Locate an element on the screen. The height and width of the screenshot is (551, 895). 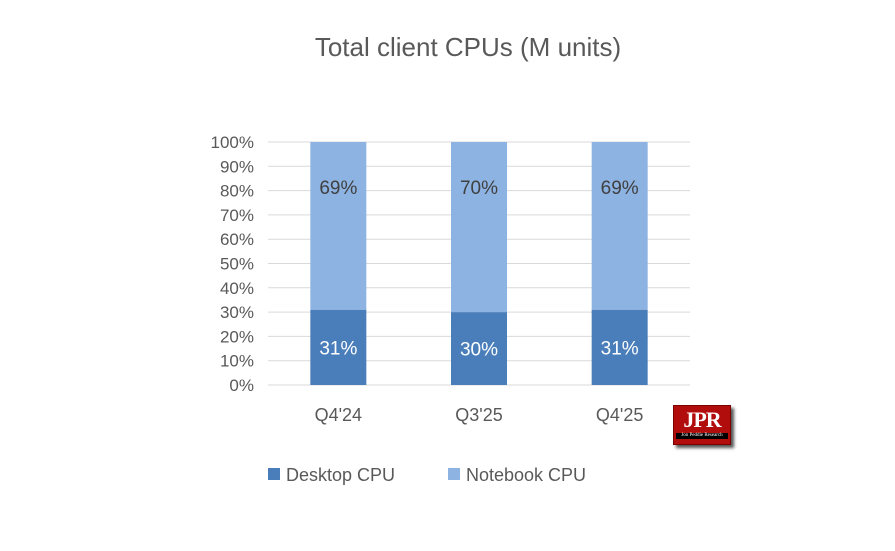
x-category-label: Q4'25 is located at coordinates (619, 415).